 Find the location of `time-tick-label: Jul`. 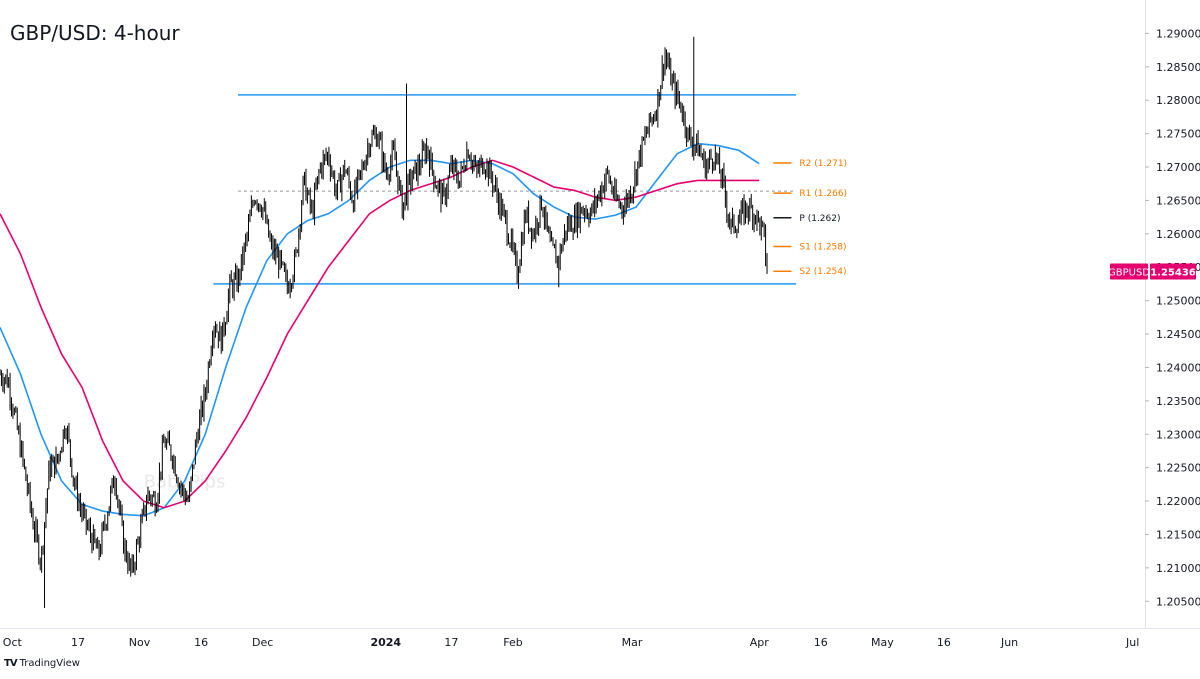

time-tick-label: Jul is located at coordinates (1132, 642).